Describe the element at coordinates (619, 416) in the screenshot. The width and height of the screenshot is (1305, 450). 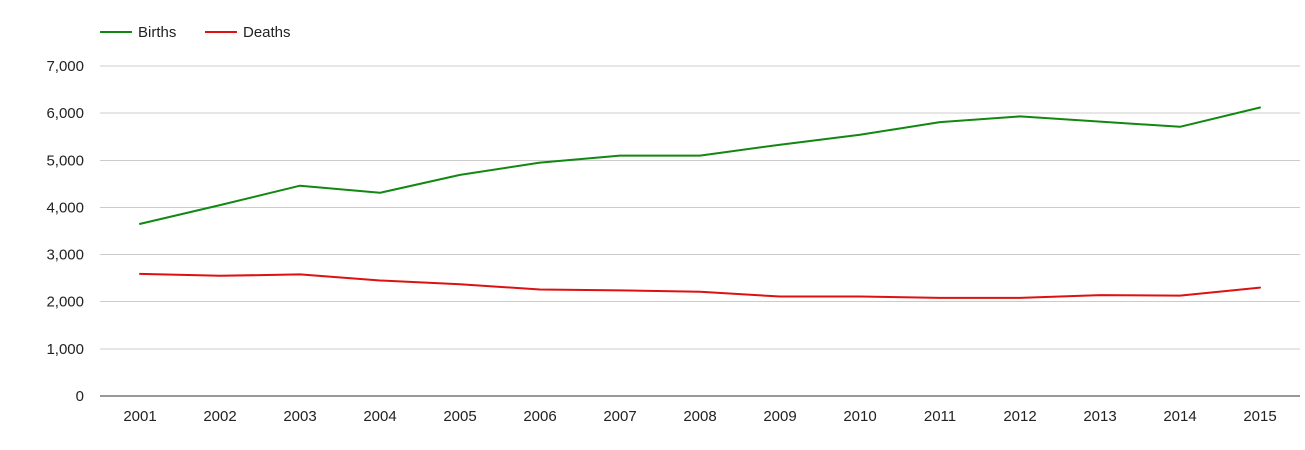
I see `x-tick-label: 2007` at that location.